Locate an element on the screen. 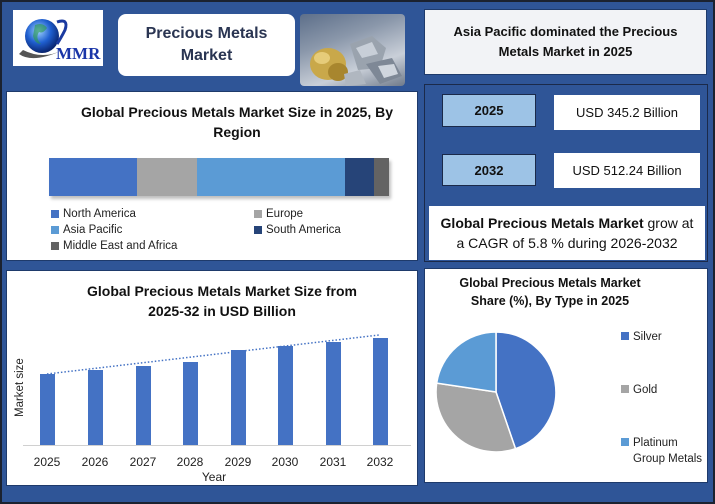 The image size is (715, 504). page-title-line1: Precious Metals is located at coordinates (206, 33).